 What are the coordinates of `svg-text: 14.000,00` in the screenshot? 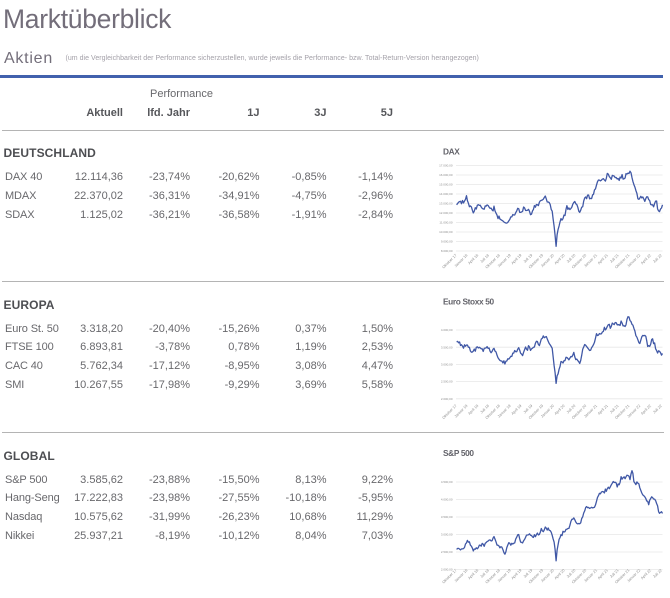 It's located at (446, 194).